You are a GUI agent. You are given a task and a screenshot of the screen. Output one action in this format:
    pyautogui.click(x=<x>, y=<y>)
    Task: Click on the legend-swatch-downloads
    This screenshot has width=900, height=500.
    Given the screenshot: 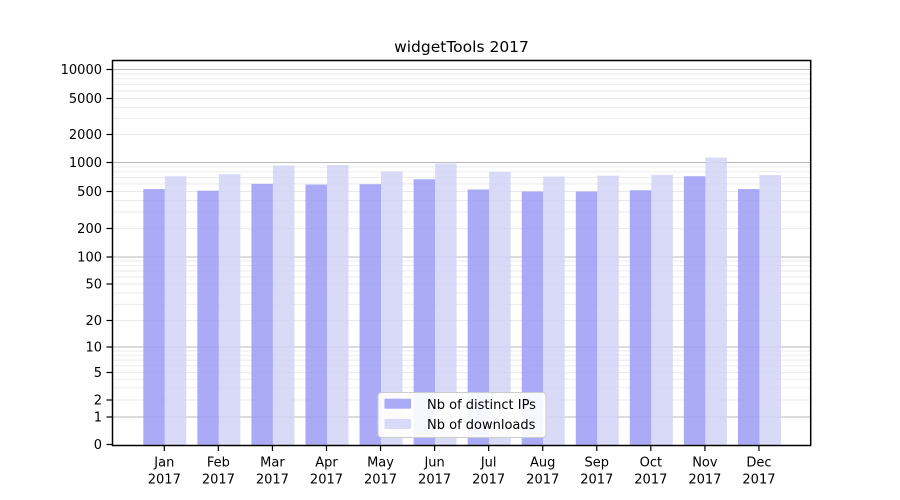 What is the action you would take?
    pyautogui.click(x=397, y=423)
    